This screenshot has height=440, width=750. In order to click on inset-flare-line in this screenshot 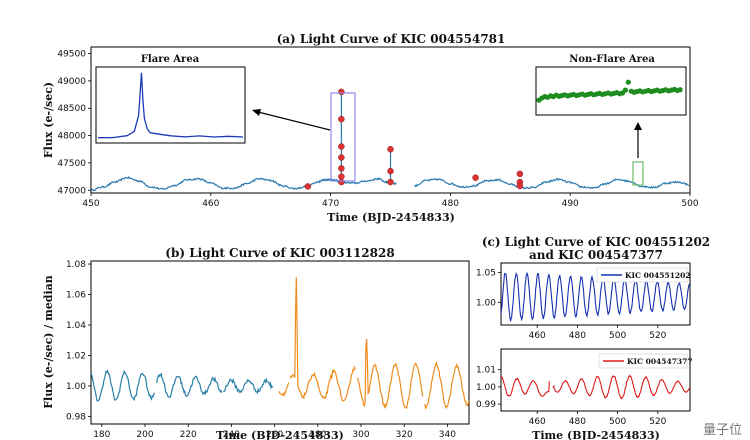, I will do `click(170, 105)`.